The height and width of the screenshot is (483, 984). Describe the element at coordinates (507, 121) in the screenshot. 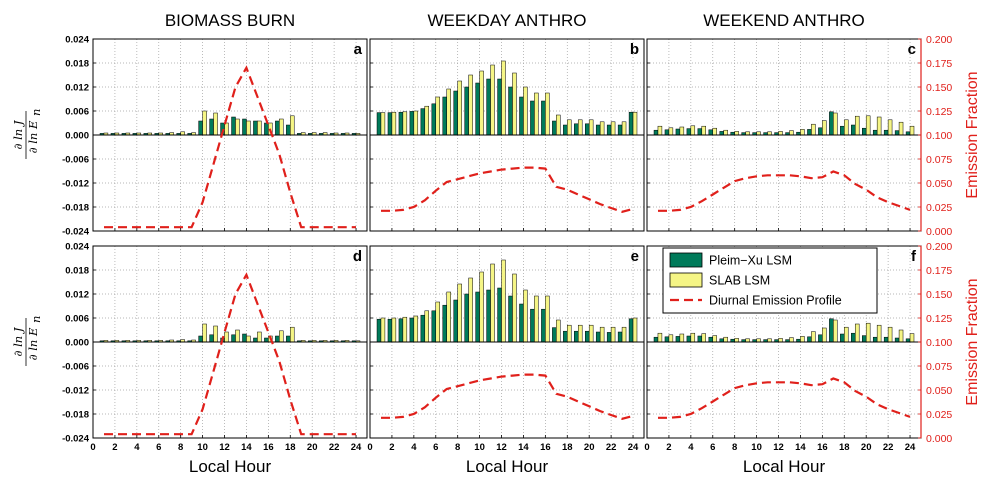

I see `panel-b: b WEEKDAY ANTHRO` at that location.